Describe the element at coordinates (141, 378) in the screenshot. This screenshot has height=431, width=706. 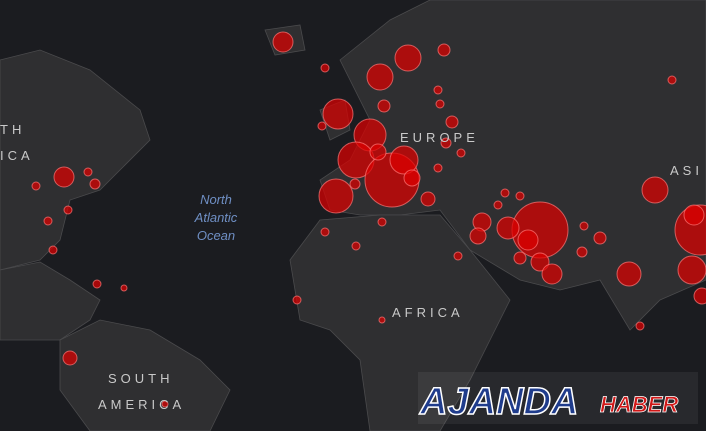
I see `region-label: SOUTH` at that location.